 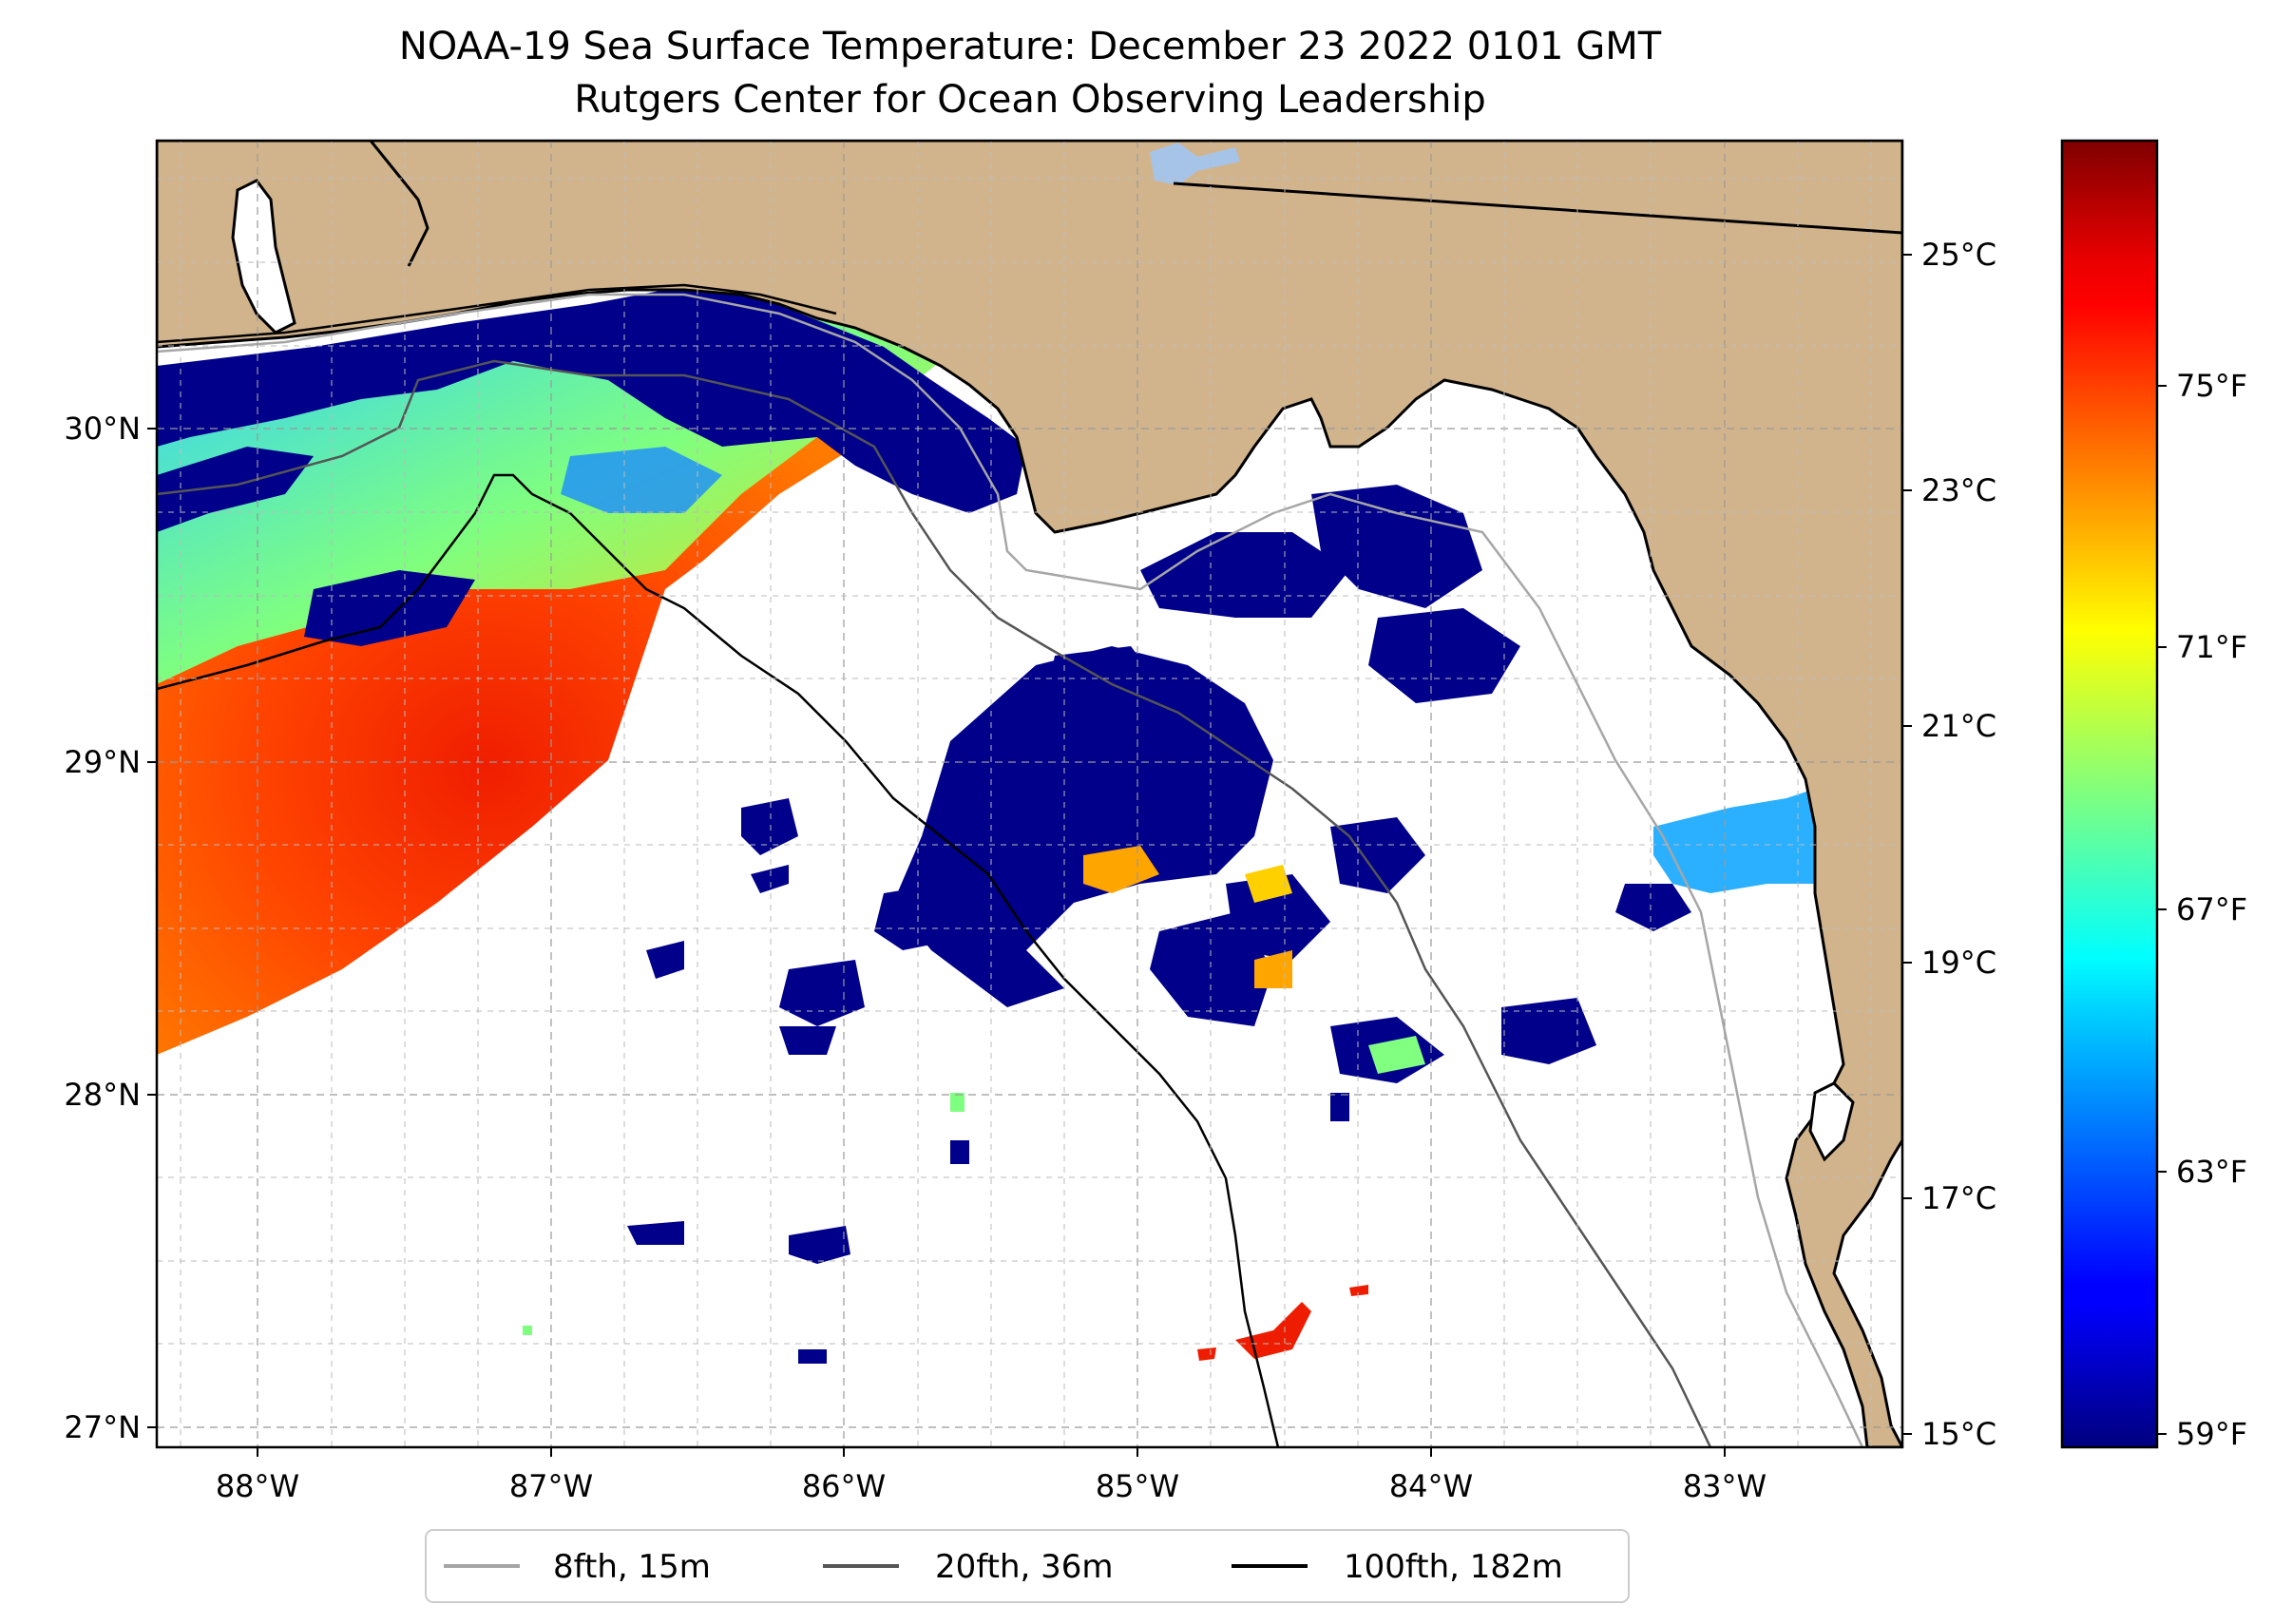 I want to click on lon-tick-labels: 88°W 87°W 86°W 85°W 84°W 83°W, so click(x=991, y=1475).